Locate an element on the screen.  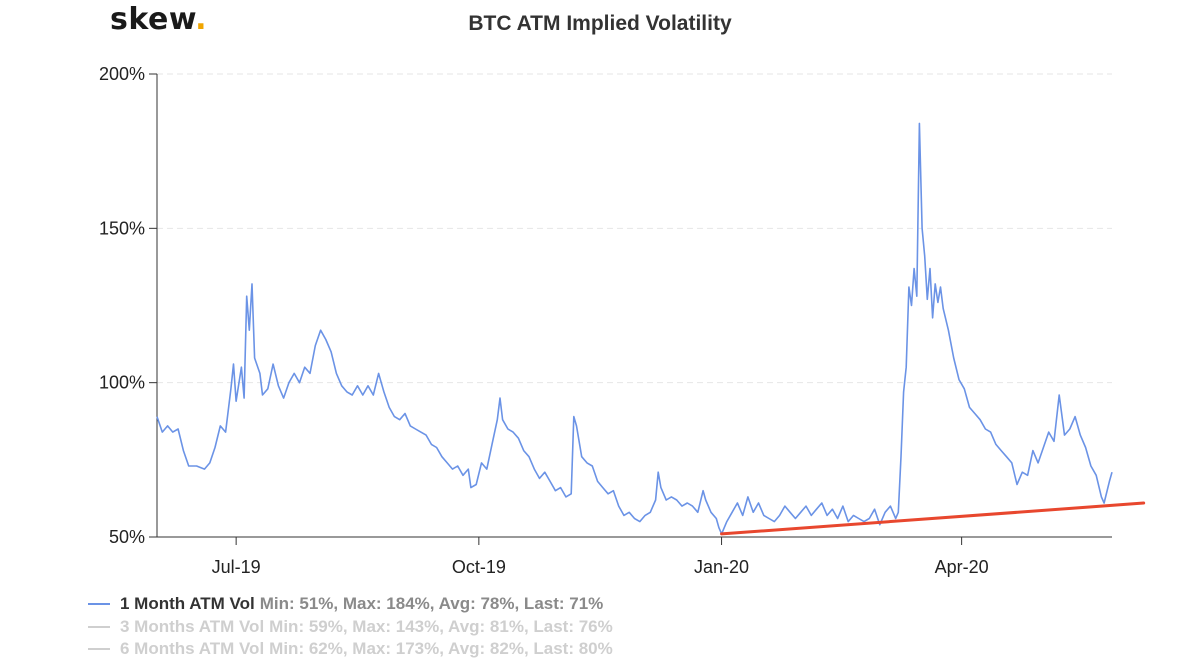
y-tick-label: 150% is located at coordinates (122, 228).